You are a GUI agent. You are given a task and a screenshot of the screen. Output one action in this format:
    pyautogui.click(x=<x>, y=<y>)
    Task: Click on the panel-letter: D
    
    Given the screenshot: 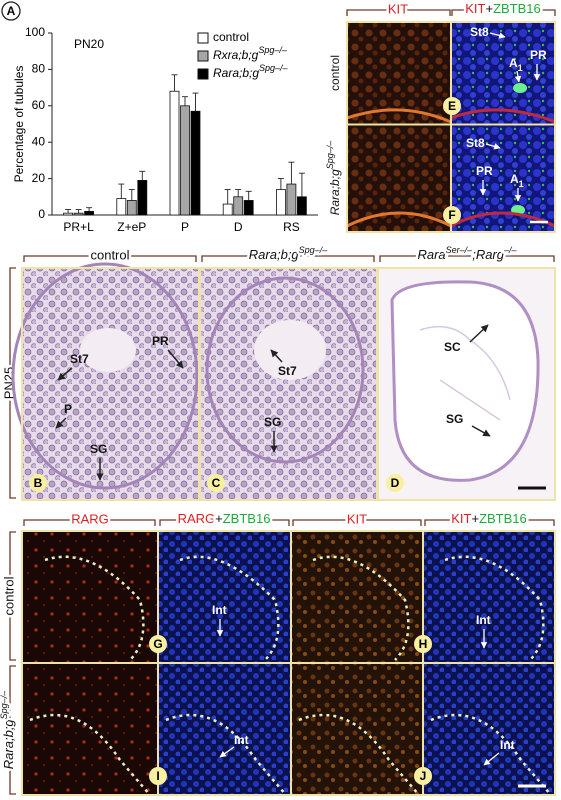 What is the action you would take?
    pyautogui.click(x=395, y=483)
    